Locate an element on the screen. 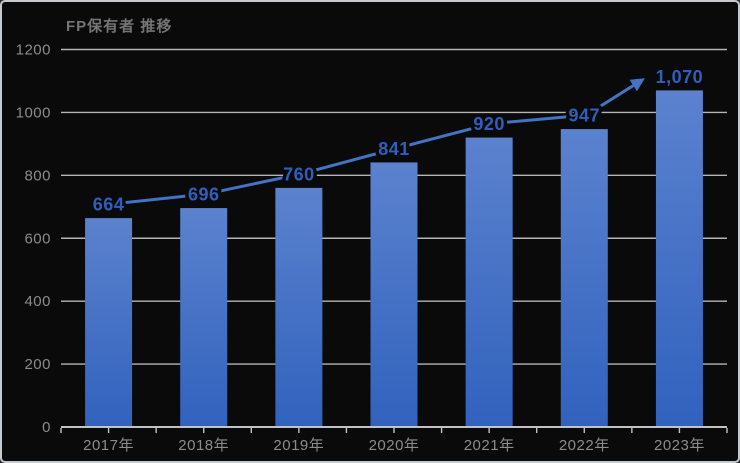  x-tick-label: 2023年 is located at coordinates (679, 445).